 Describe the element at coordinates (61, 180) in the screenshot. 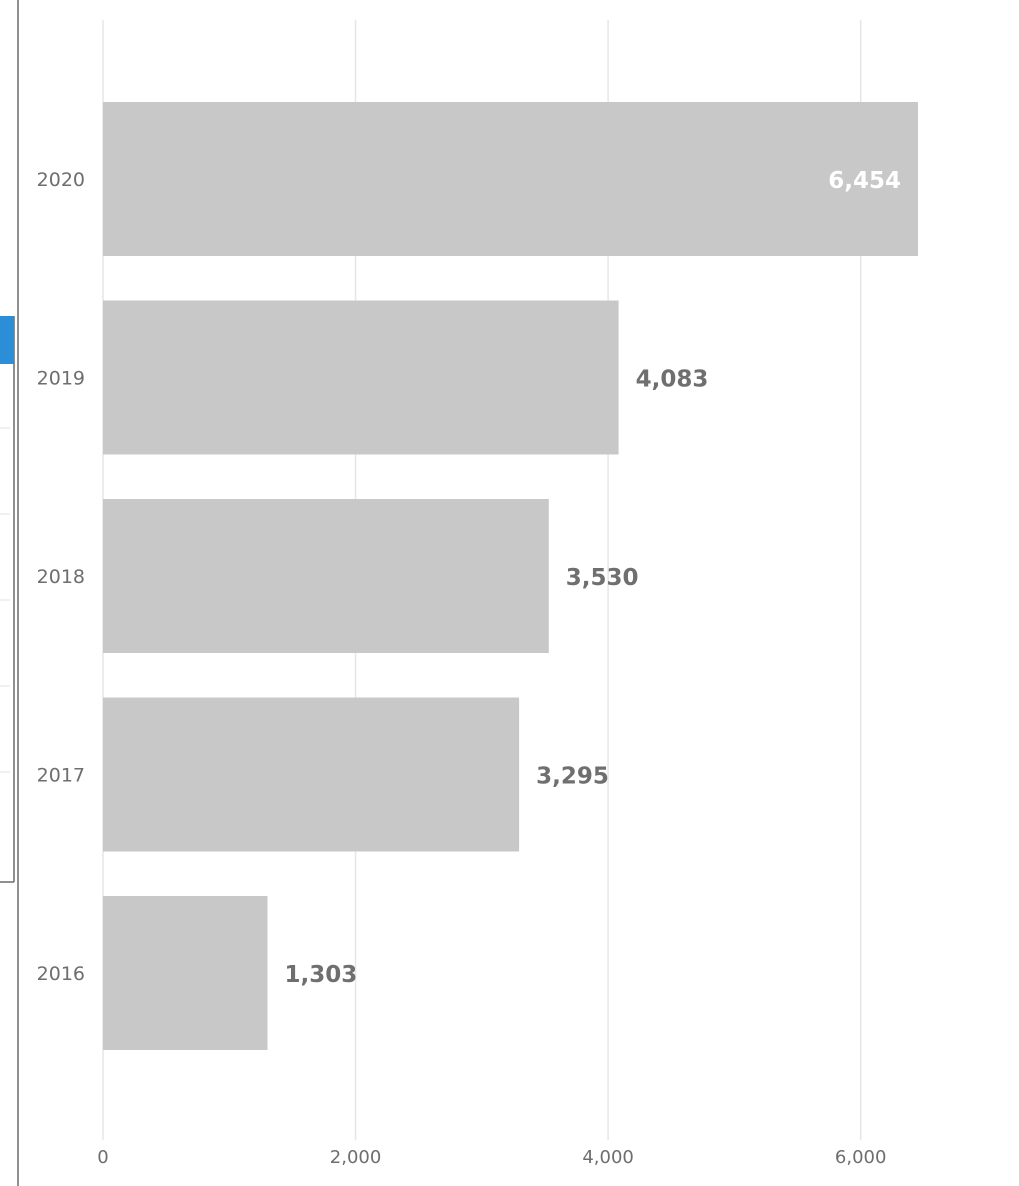

I see `category-label: 2020` at that location.